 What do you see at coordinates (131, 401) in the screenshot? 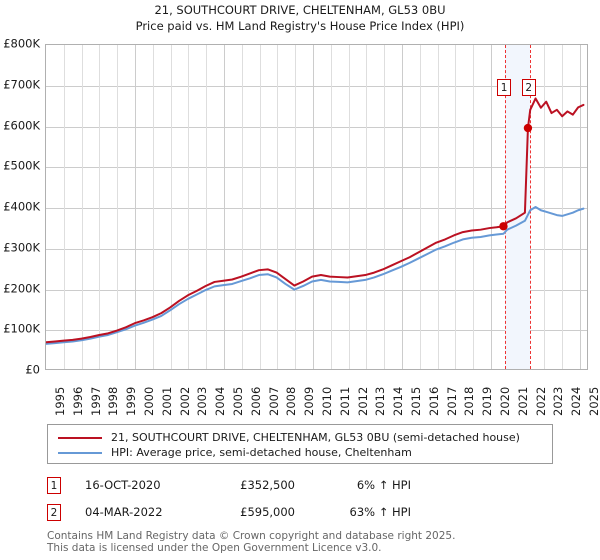
I see `x-axis-tick-label: 1999` at bounding box center [131, 401].